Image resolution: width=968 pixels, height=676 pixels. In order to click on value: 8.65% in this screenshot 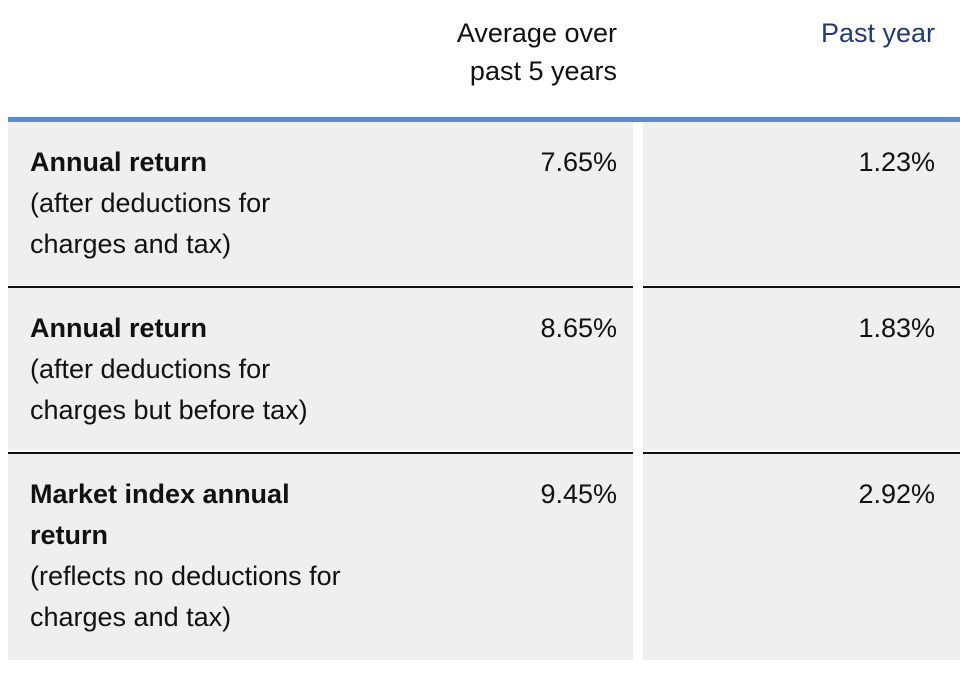, I will do `click(578, 328)`.